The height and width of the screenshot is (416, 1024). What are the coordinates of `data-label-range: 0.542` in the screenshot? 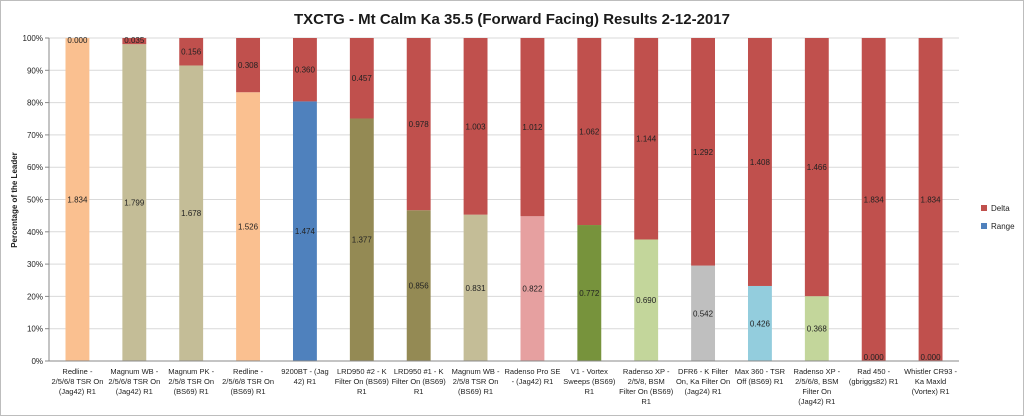 It's located at (703, 313).